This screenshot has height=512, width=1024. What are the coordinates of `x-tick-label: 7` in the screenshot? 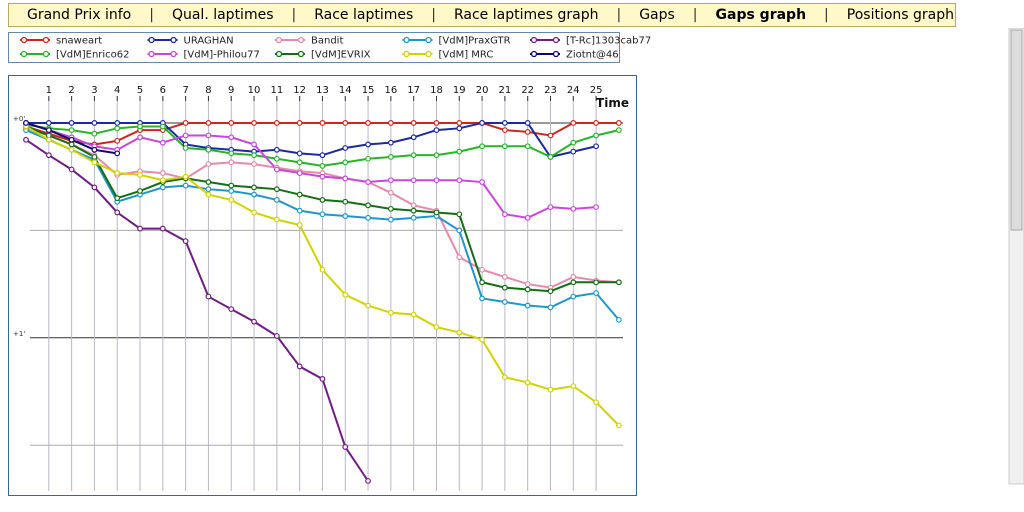 It's located at (185, 90).